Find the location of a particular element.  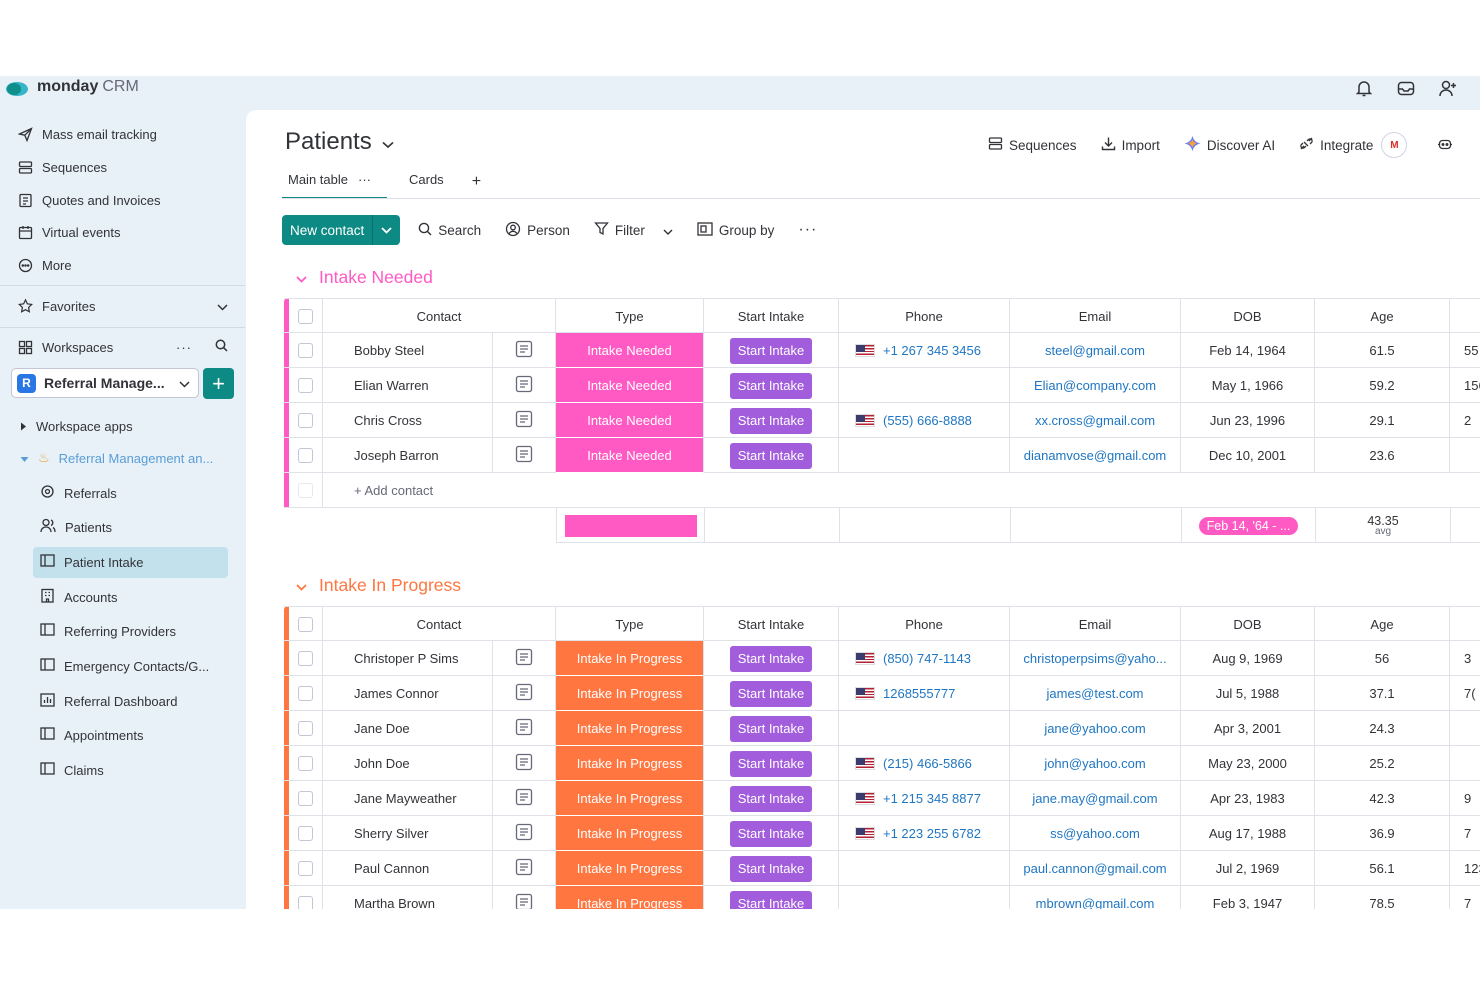

sidebar-item-appointments: Appointments is located at coordinates (92, 735).